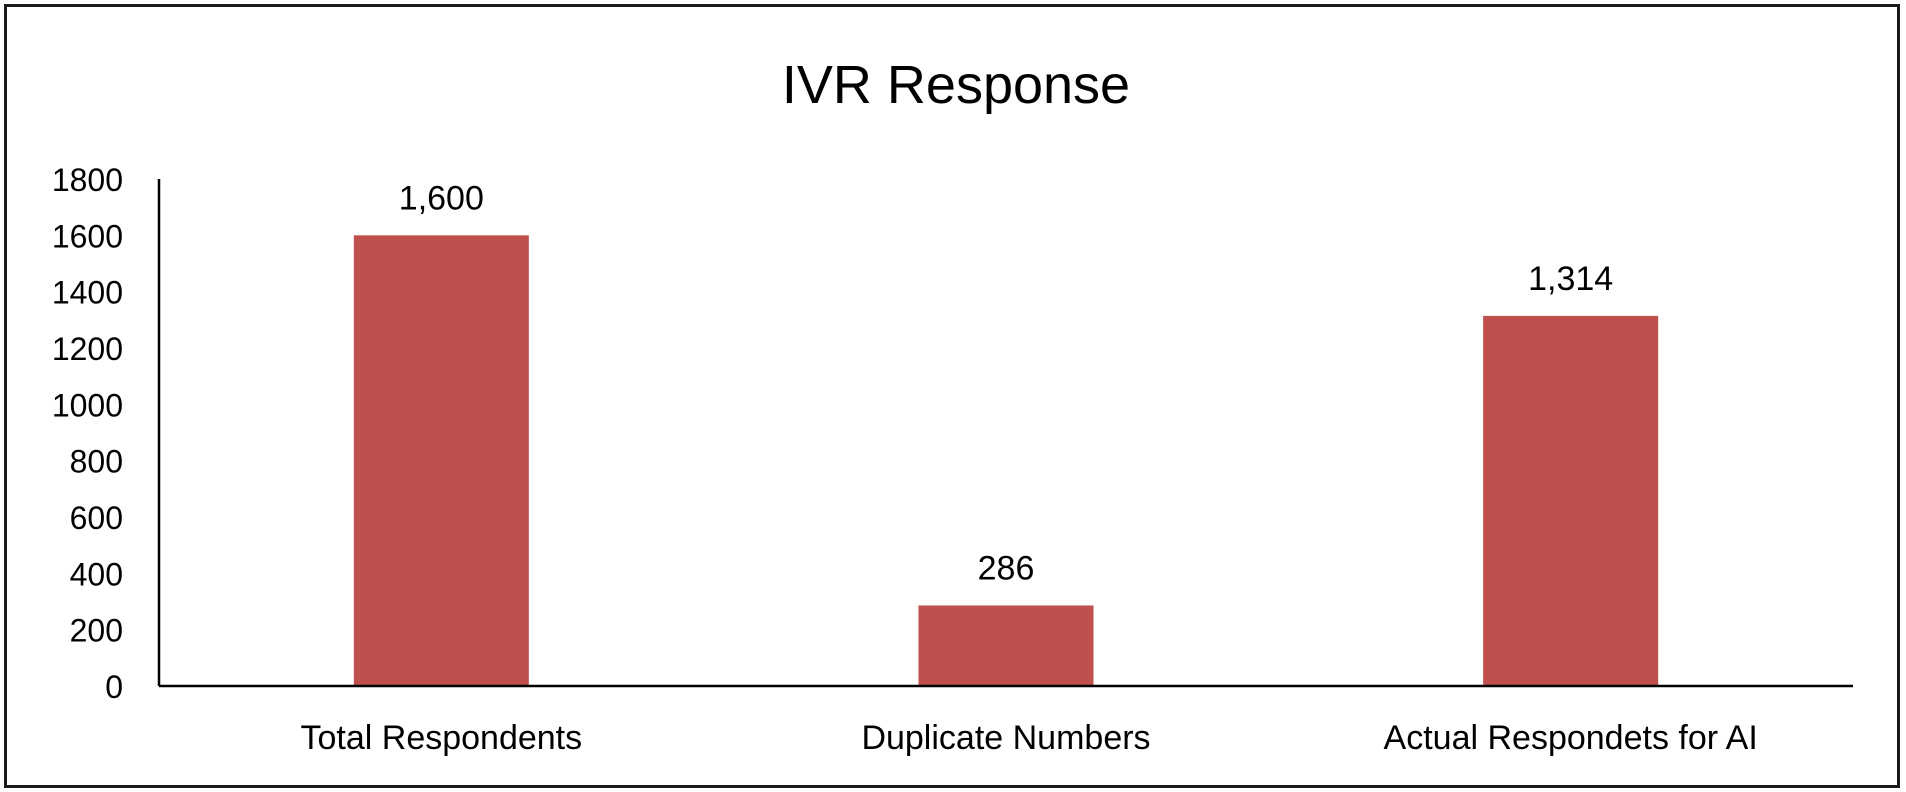 The image size is (1906, 792). I want to click on y-tick-label: 400, so click(96, 574).